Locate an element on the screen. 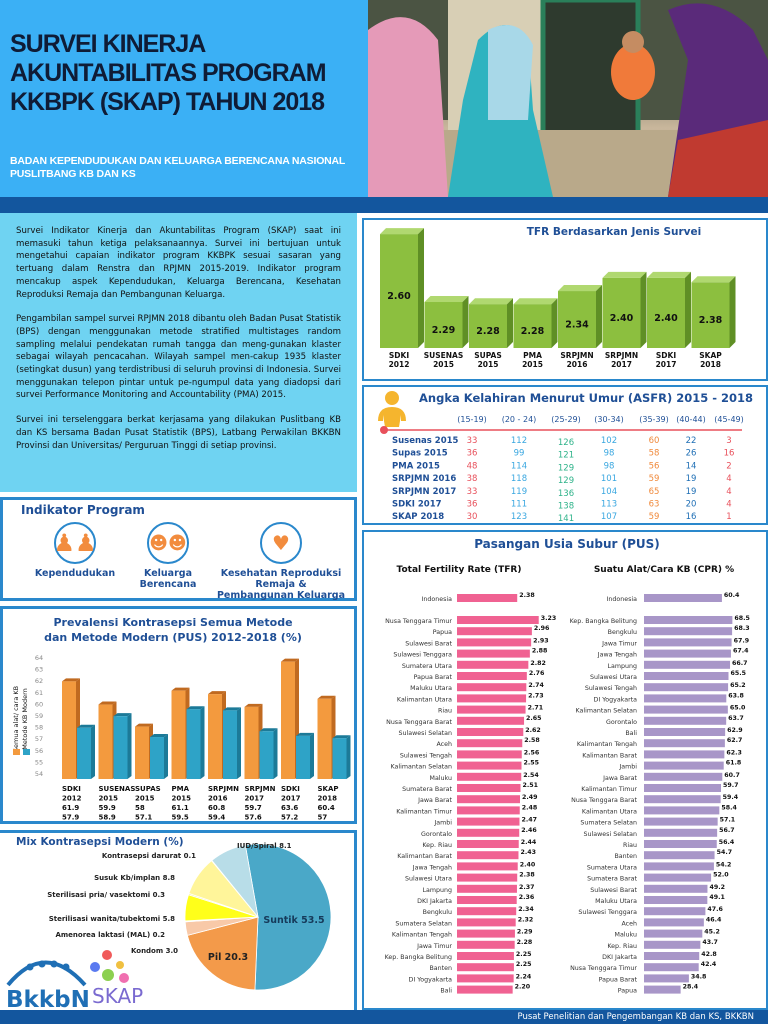 The image size is (768, 1024). data-label: 2.20 is located at coordinates (523, 987).